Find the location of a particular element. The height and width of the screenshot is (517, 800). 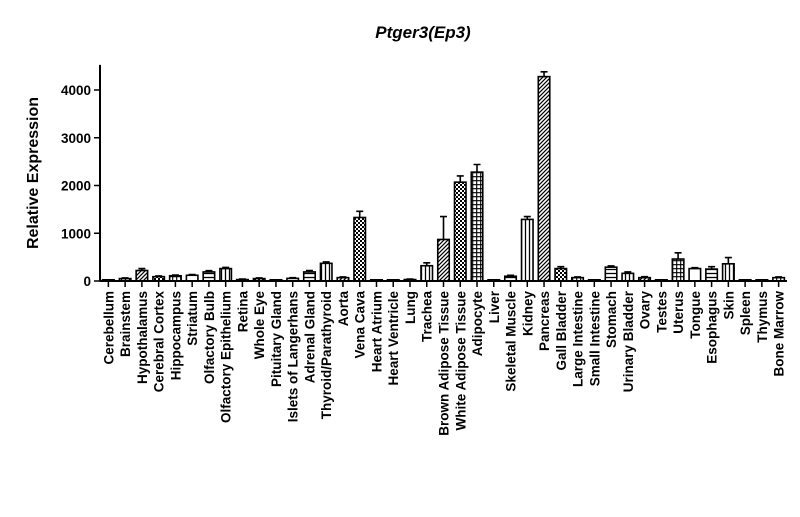

x-tick-label: Thymus is located at coordinates (762, 317).